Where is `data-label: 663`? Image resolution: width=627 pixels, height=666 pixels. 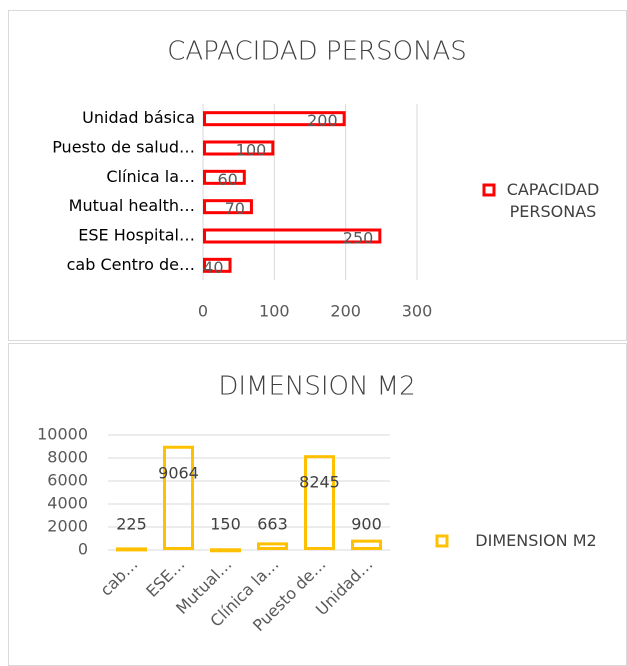
data-label: 663 is located at coordinates (272, 524).